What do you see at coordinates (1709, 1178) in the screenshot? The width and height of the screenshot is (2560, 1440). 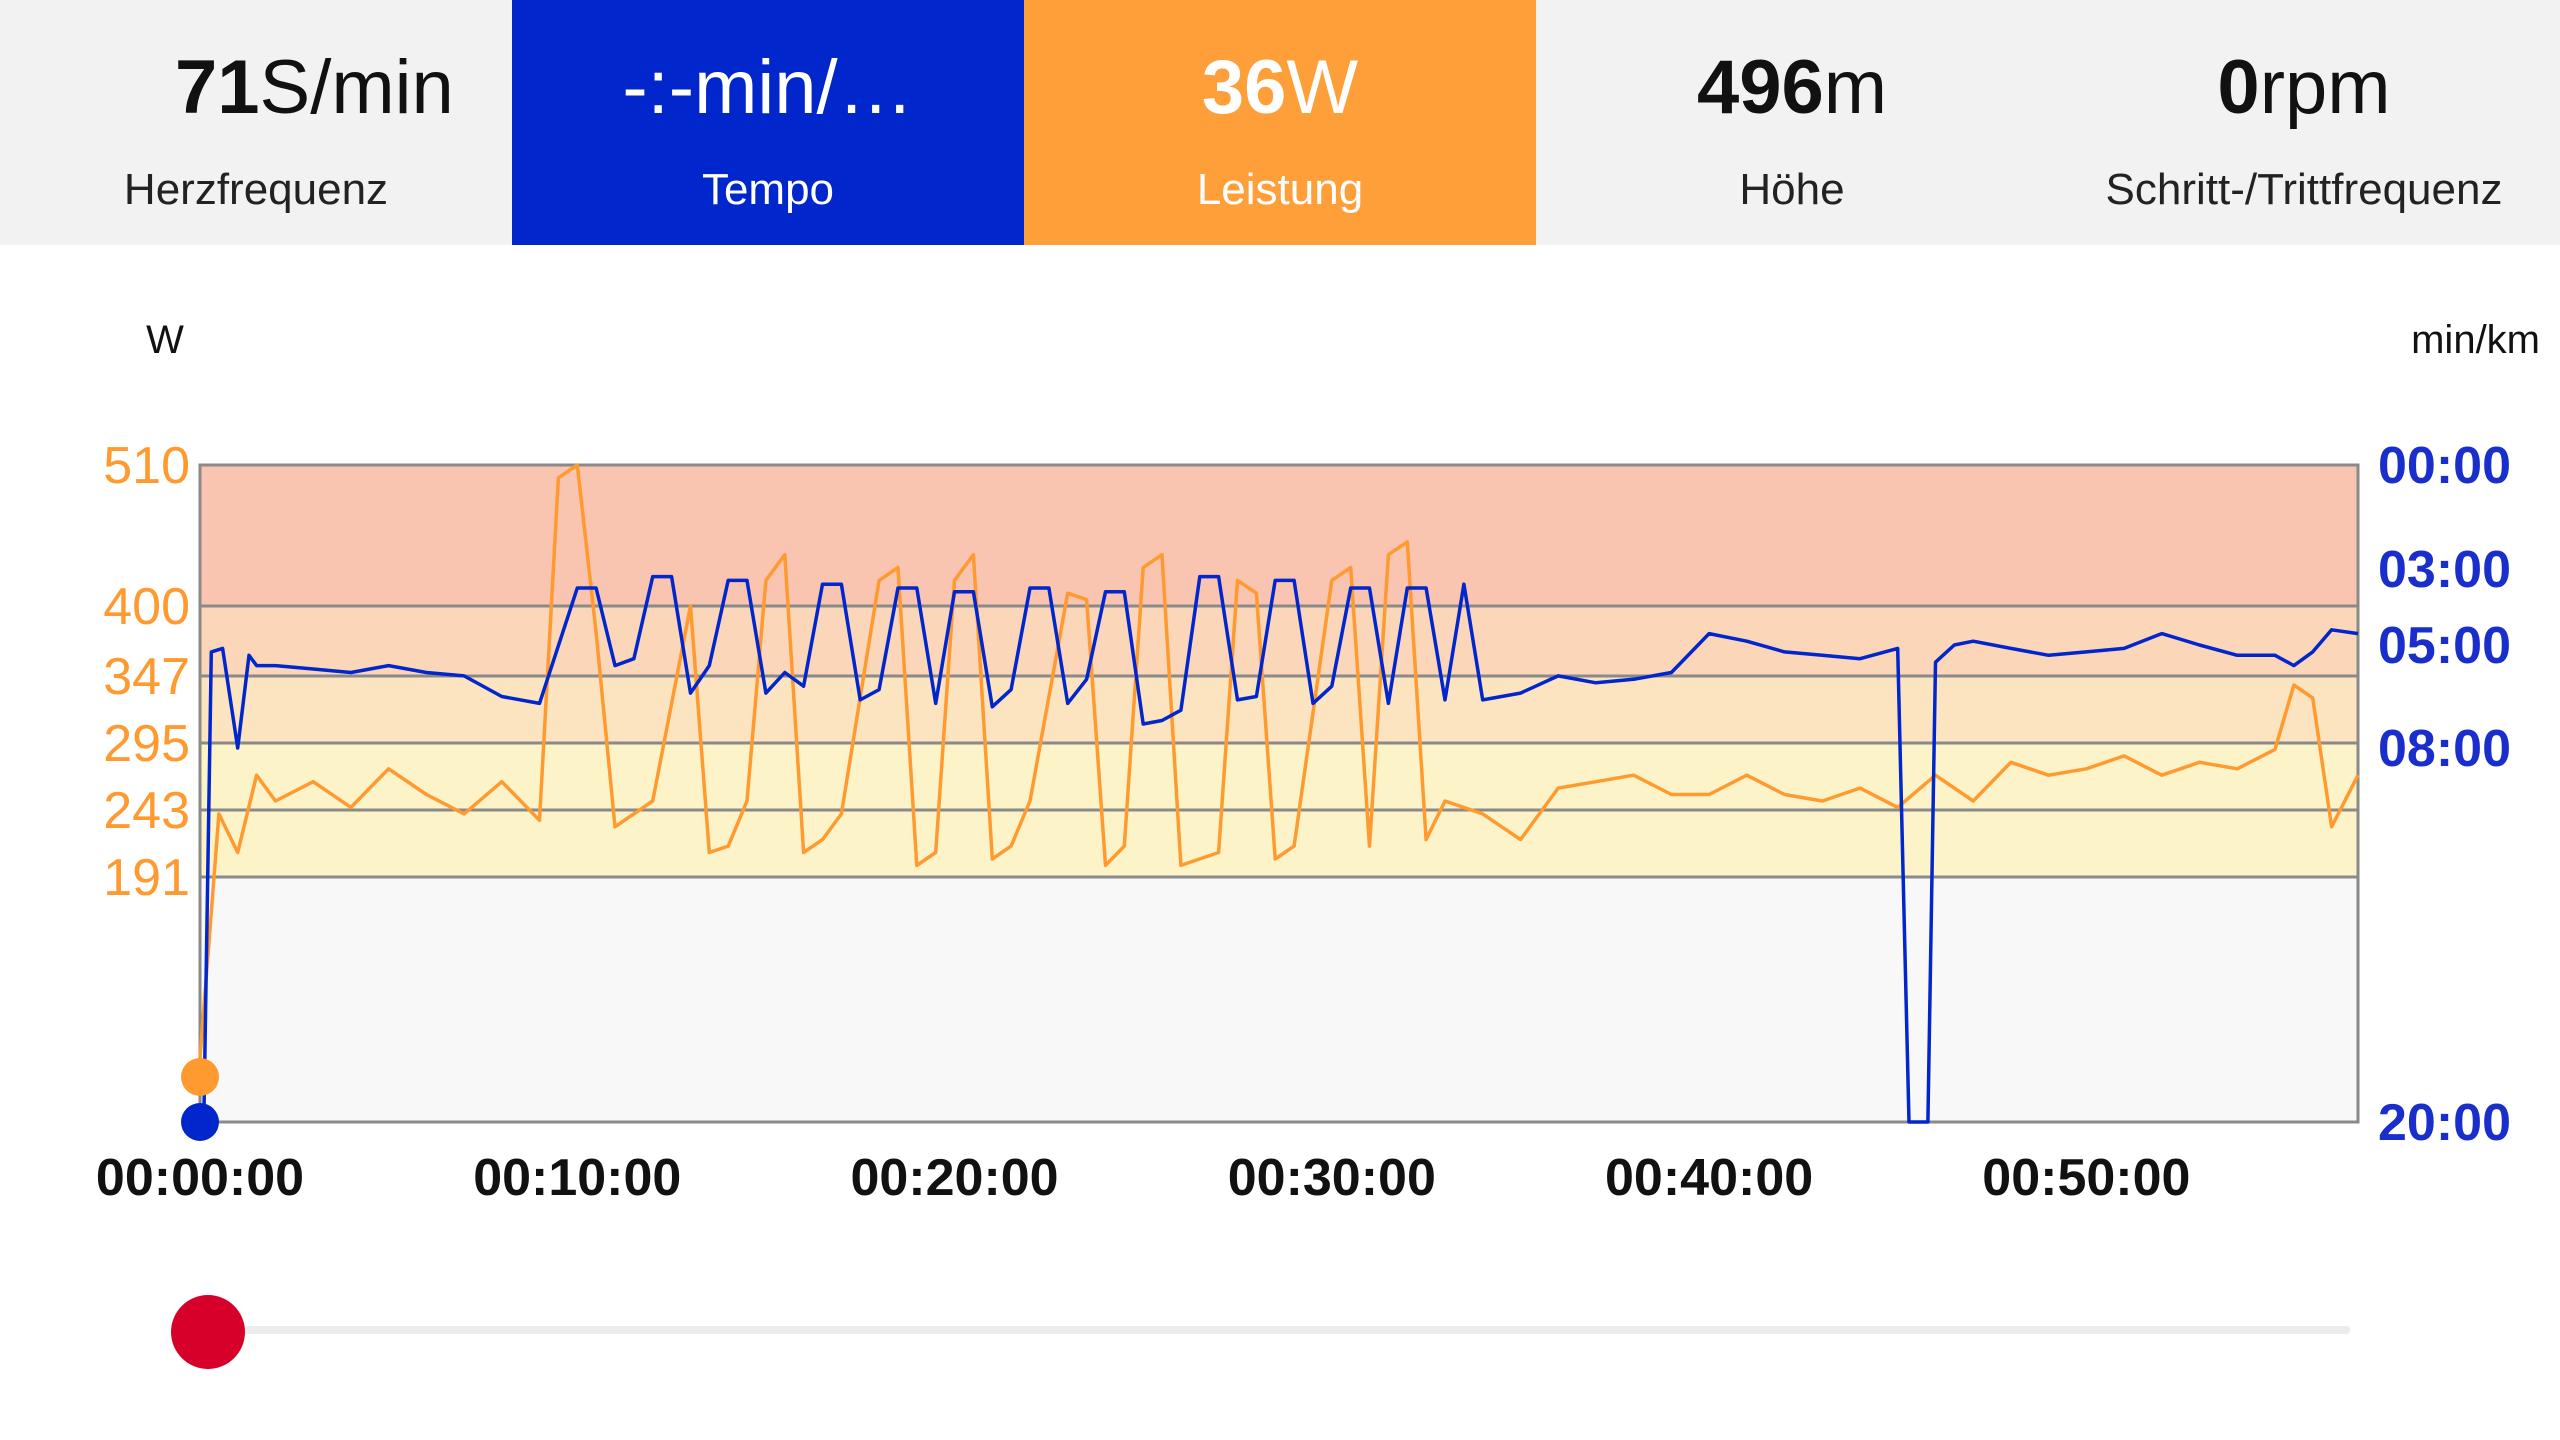 I see `x-tick-label: 00:40:00` at bounding box center [1709, 1178].